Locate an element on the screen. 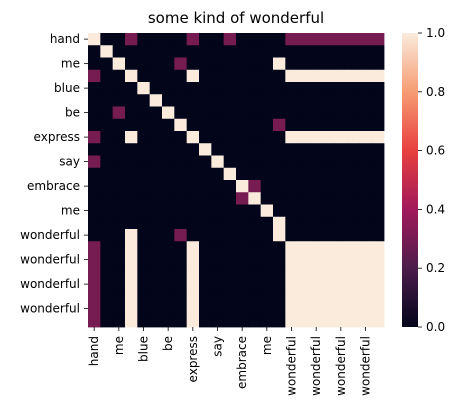 This screenshot has width=459, height=417. x-tick-label: be is located at coordinates (168, 343).